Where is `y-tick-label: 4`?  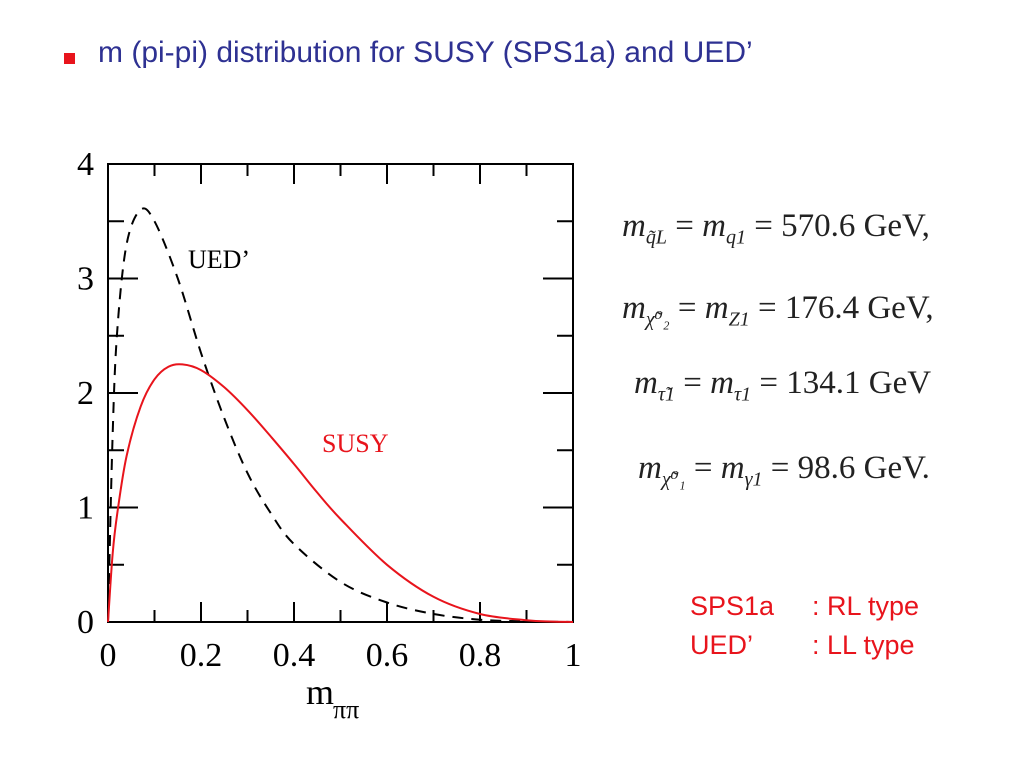 y-tick-label: 4 is located at coordinates (85, 164).